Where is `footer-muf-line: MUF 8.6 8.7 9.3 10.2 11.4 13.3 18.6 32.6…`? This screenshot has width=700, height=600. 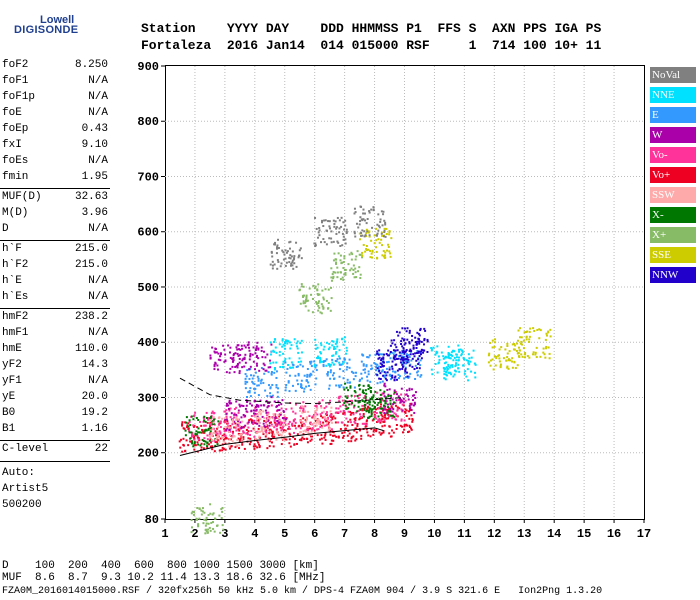 footer-muf-line: MUF 8.6 8.7 9.3 10.2 11.4 13.3 18.6 32.6… is located at coordinates (164, 578).